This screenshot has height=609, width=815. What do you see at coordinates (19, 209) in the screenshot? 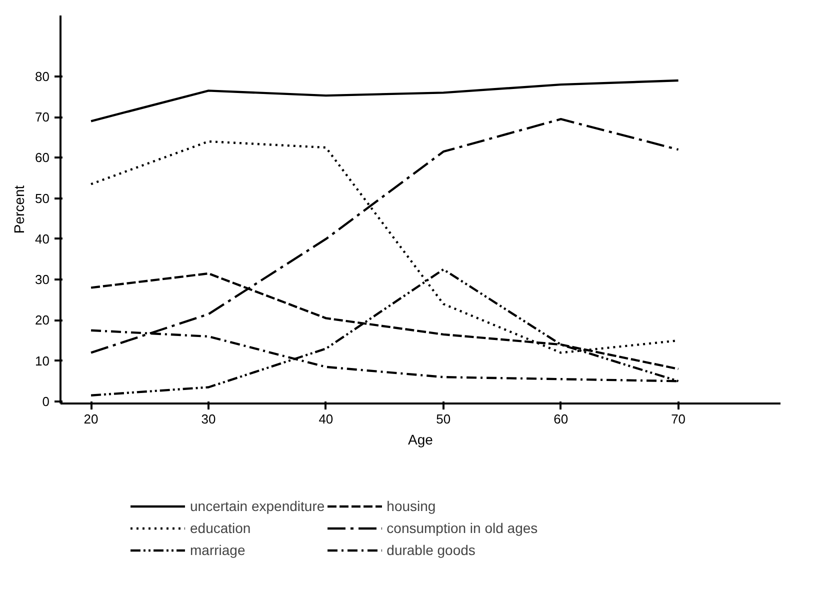
I see `y-axis-title: Percent` at bounding box center [19, 209].